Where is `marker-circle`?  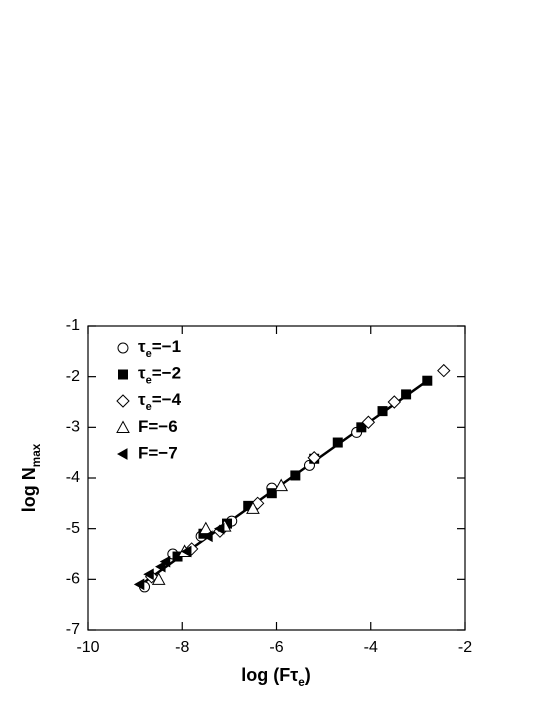
marker-circle is located at coordinates (123, 348).